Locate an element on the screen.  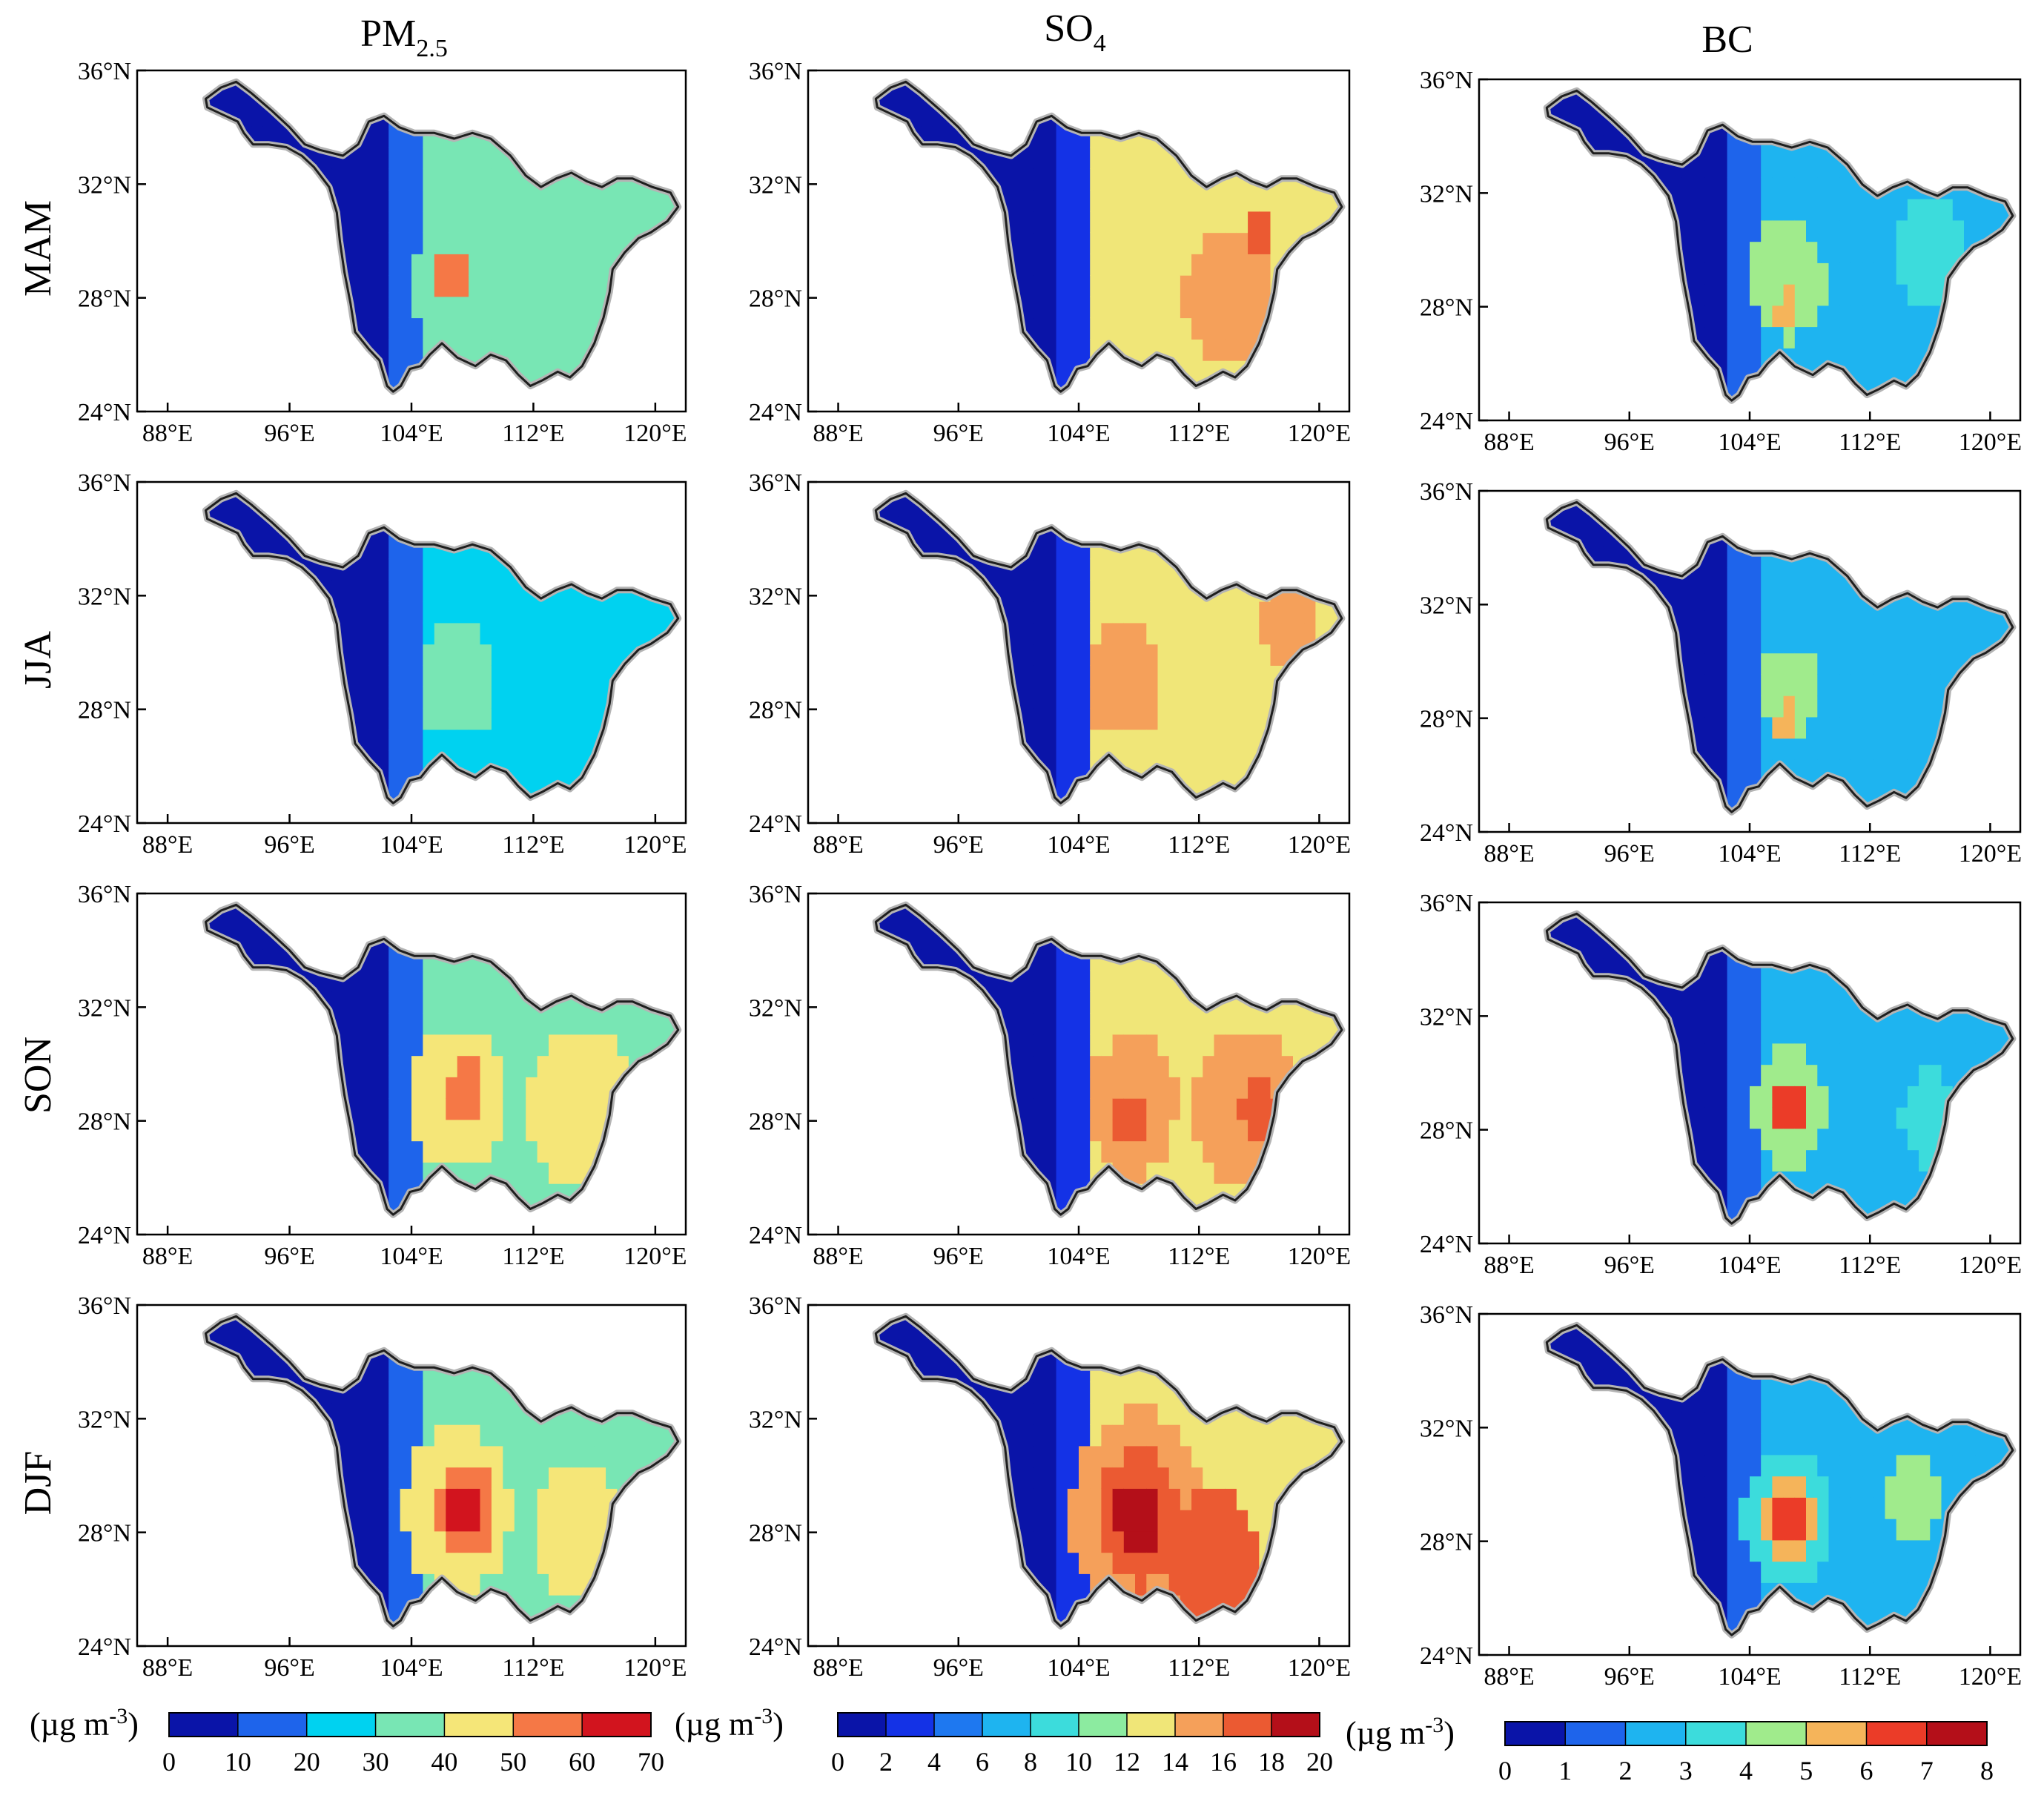
row-label-son: SON is located at coordinates (38, 1075).